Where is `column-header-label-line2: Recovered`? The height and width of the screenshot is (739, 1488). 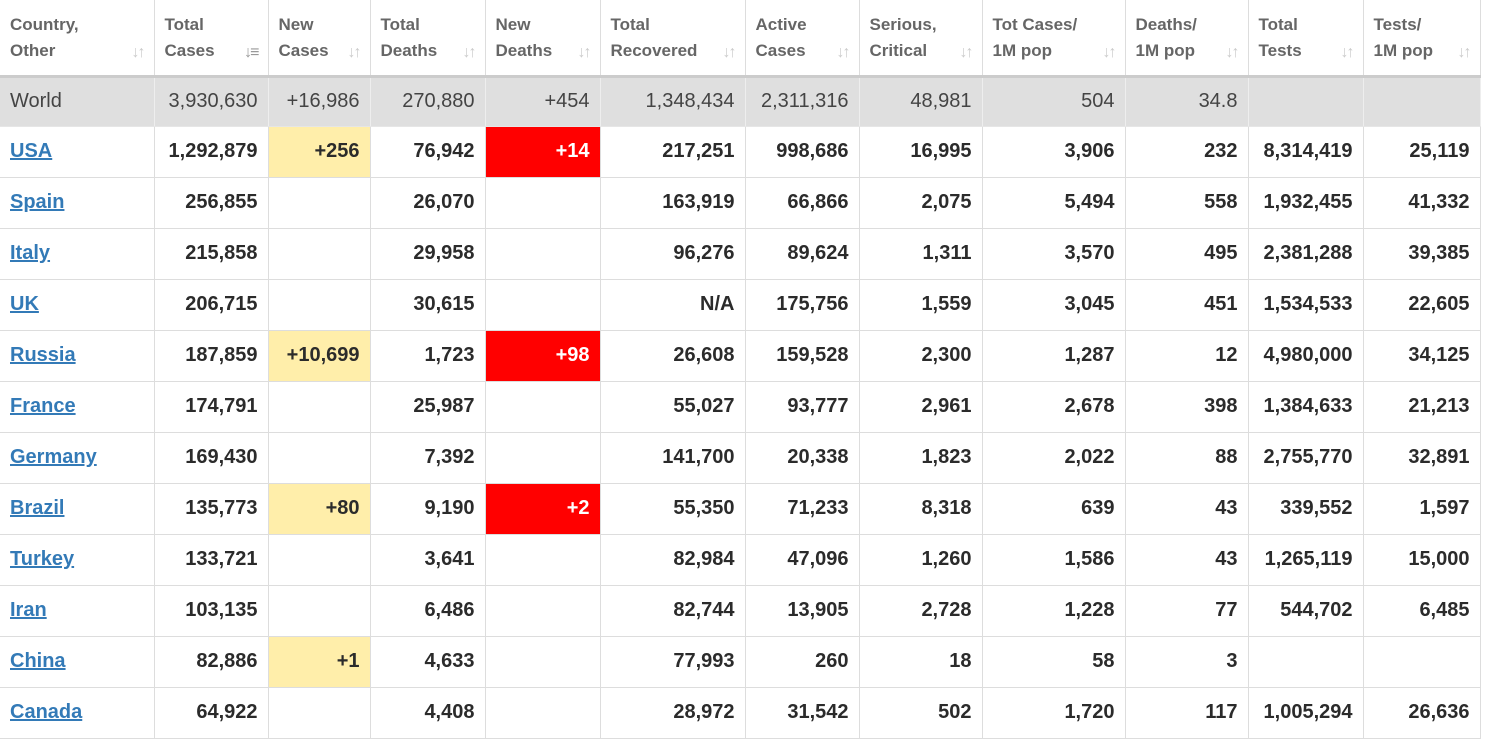 column-header-label-line2: Recovered is located at coordinates (654, 50).